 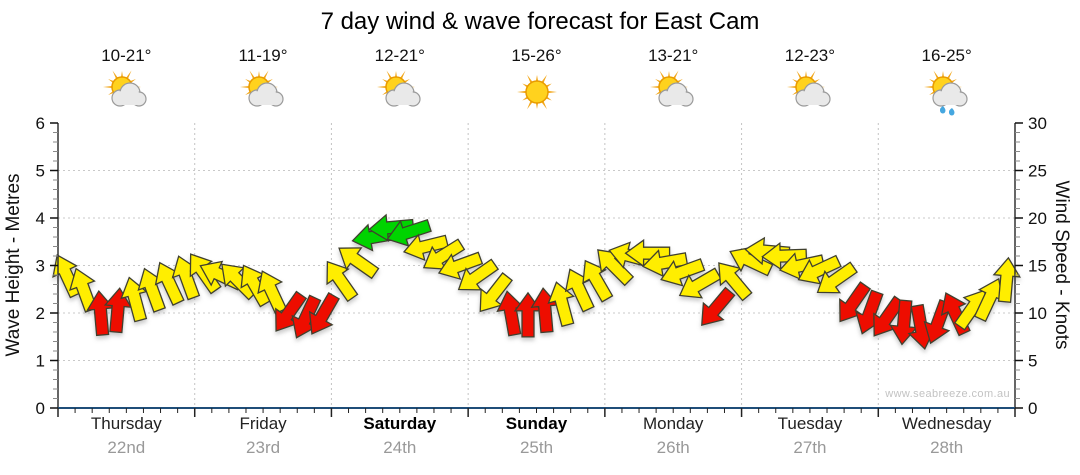 I want to click on sun-icon, so click(x=537, y=93).